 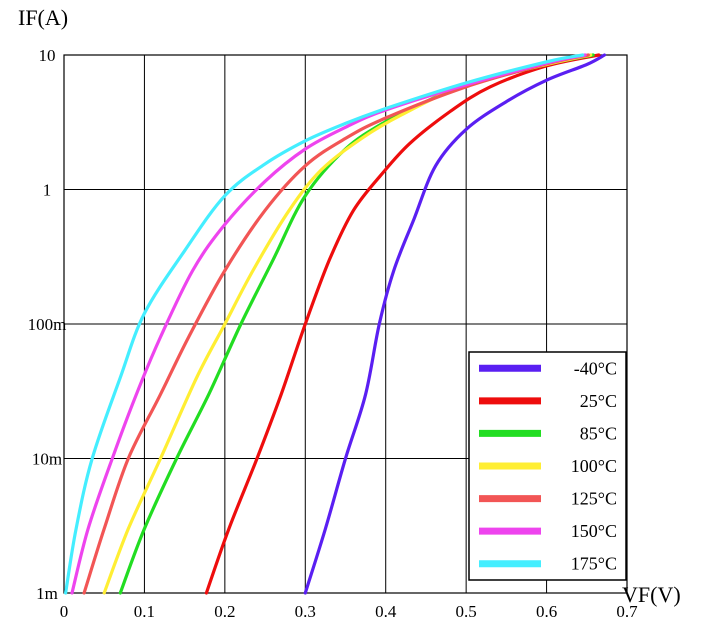 I want to click on x-tick-label: 0, so click(x=64, y=611).